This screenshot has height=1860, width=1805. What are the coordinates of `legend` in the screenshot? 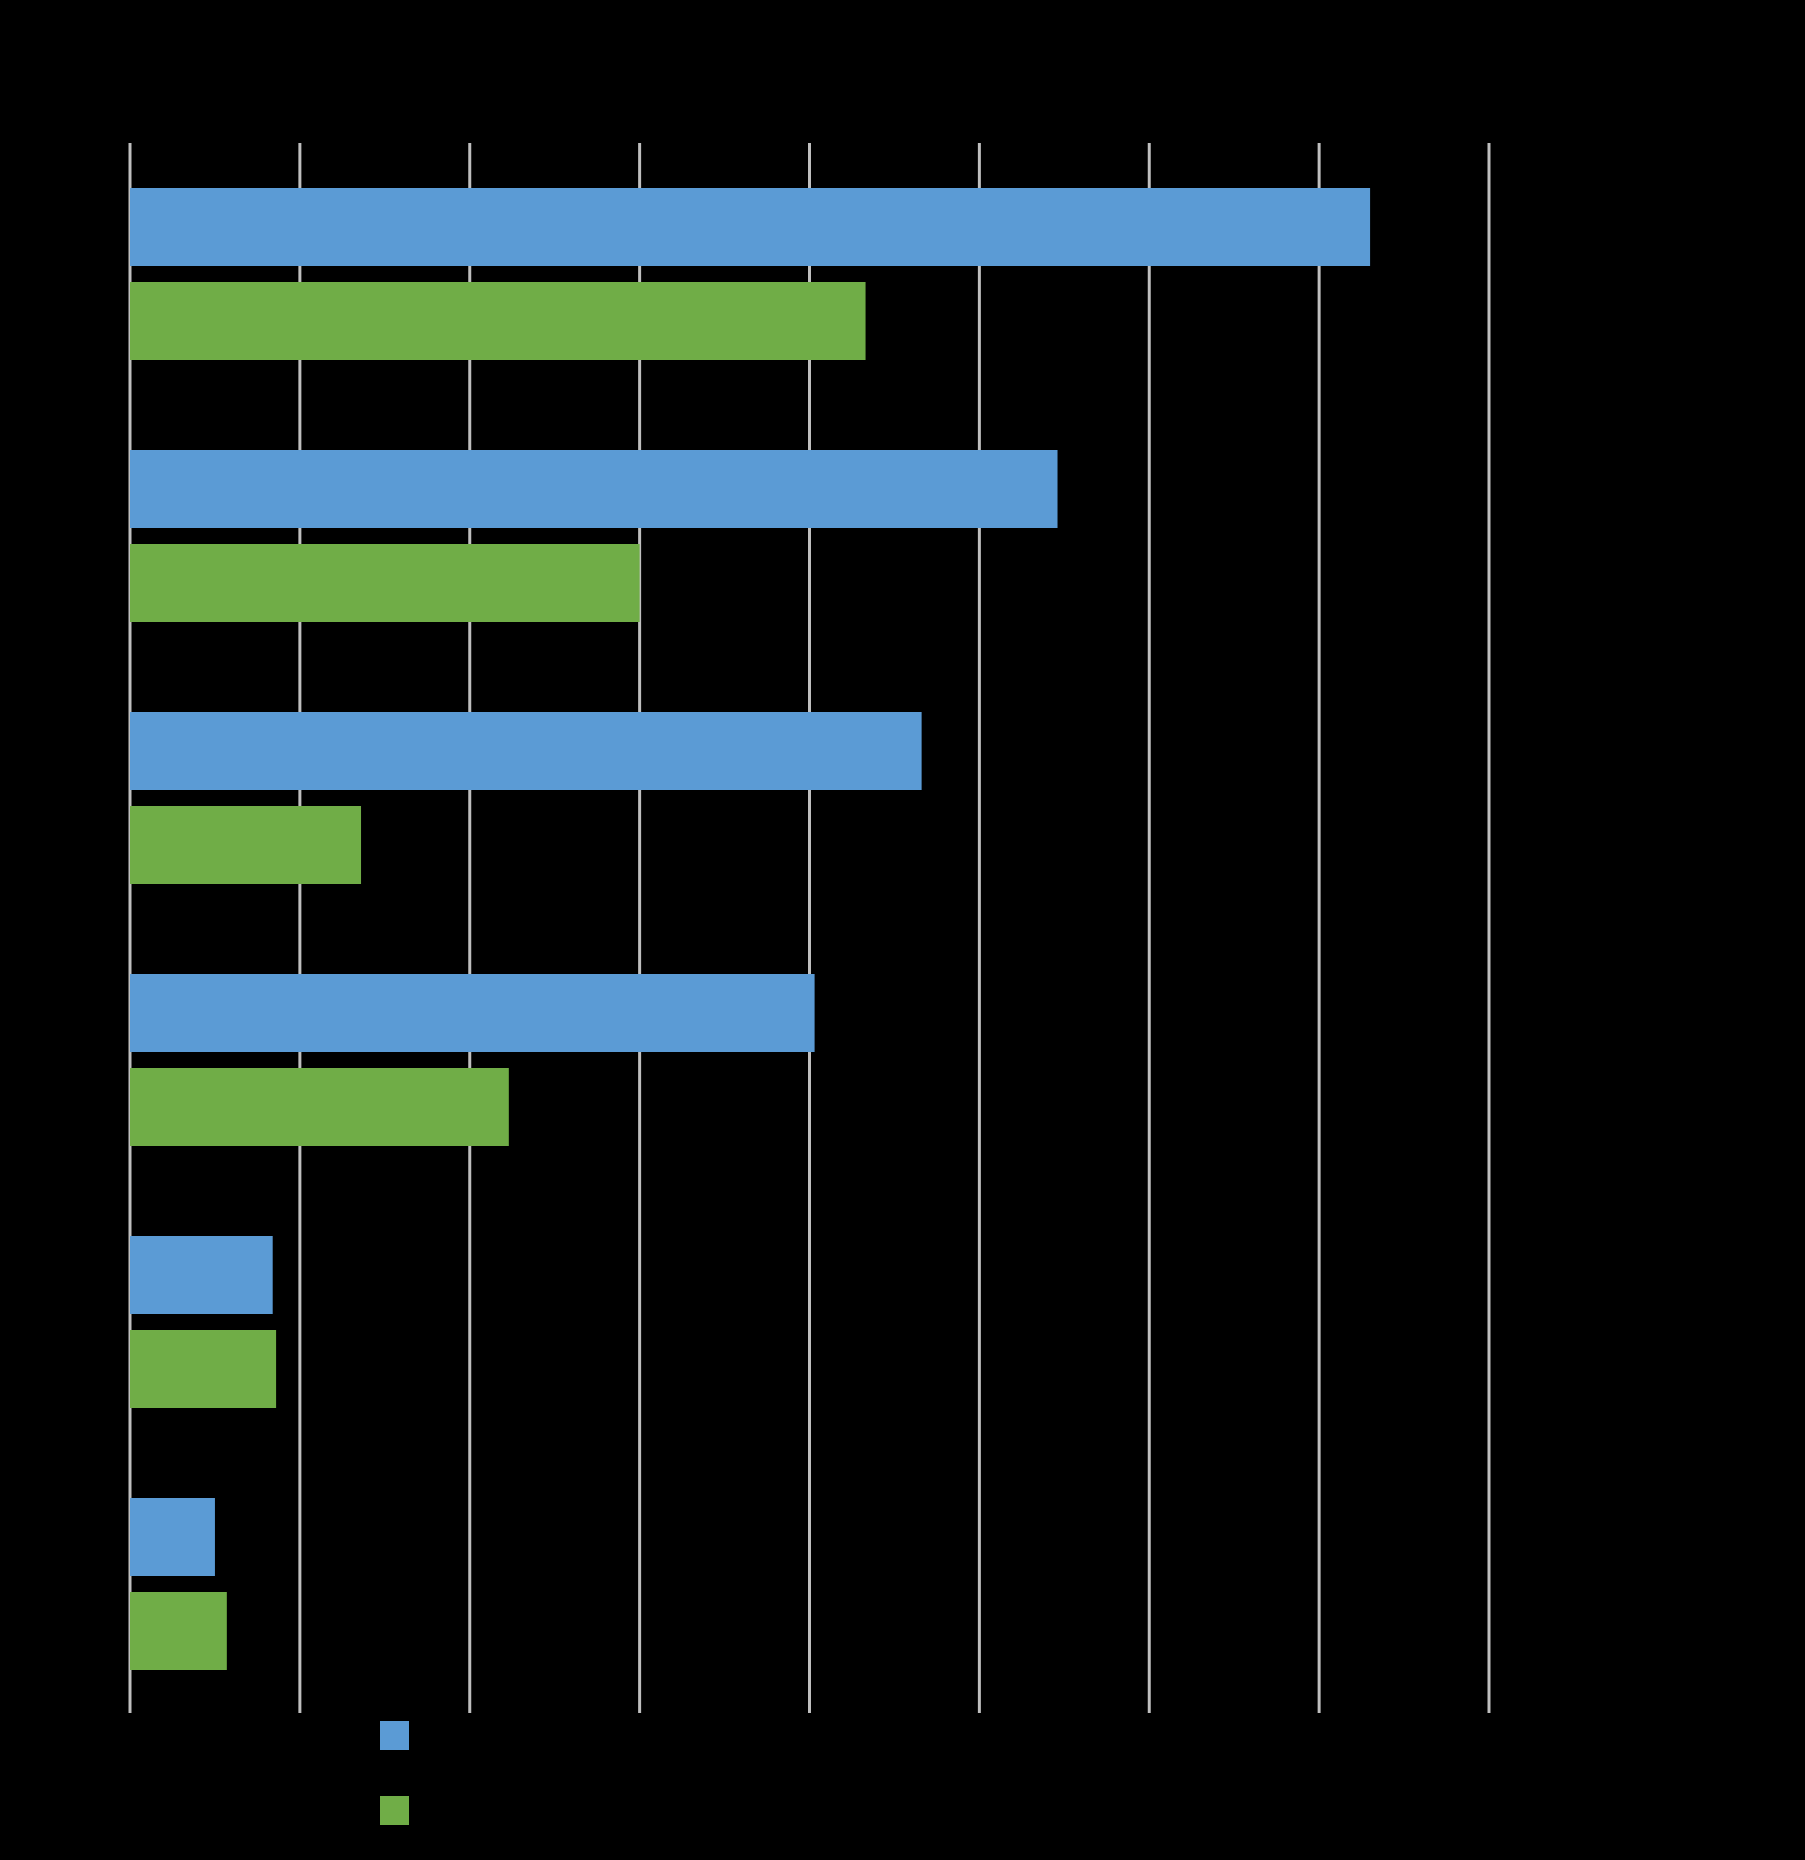 It's located at (394, 1773).